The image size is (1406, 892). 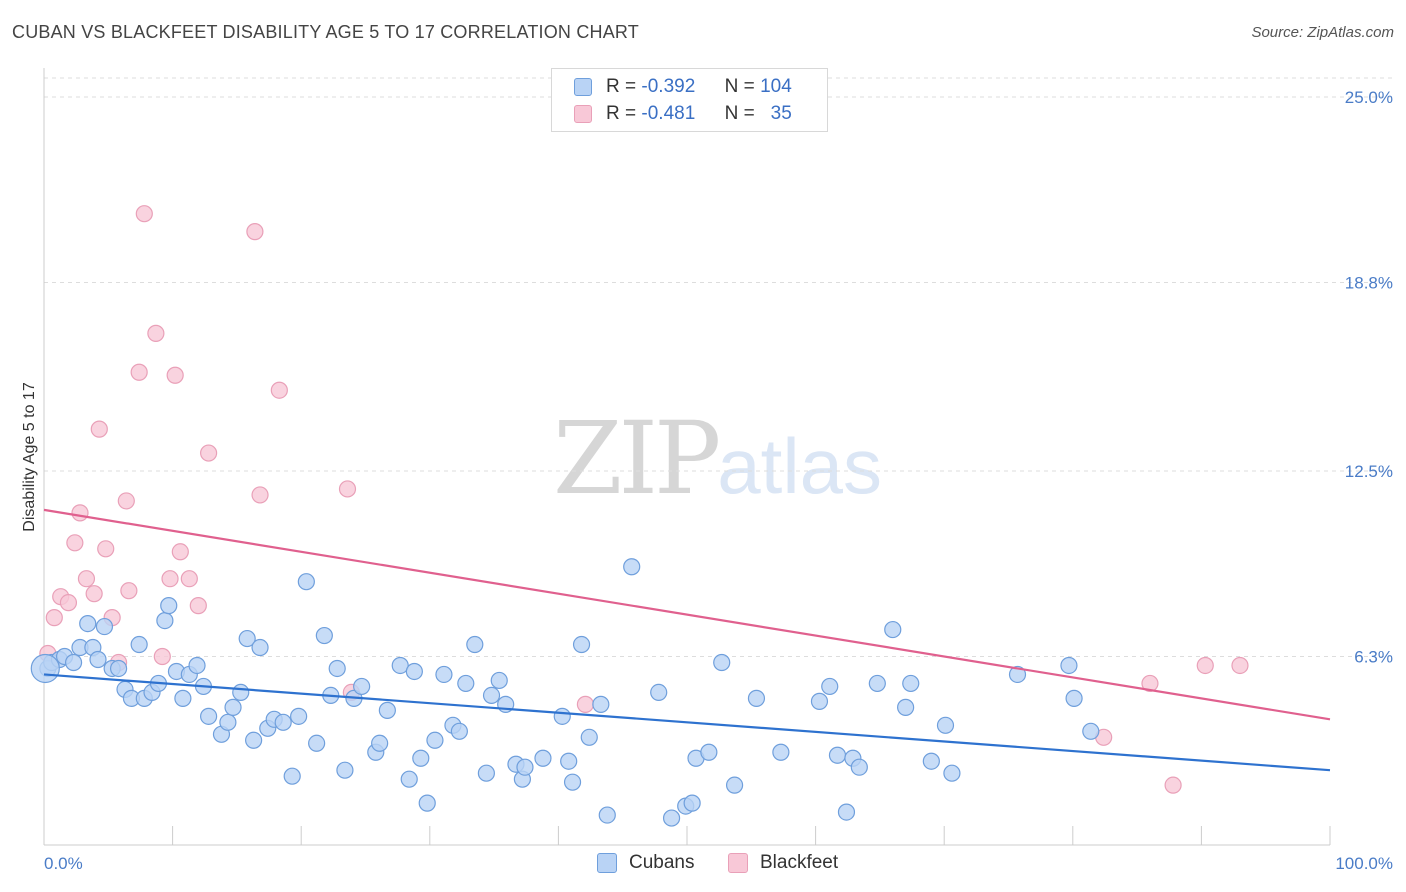 What do you see at coordinates (1373, 657) in the screenshot?
I see `y-tick-label: 6.3%` at bounding box center [1373, 657].